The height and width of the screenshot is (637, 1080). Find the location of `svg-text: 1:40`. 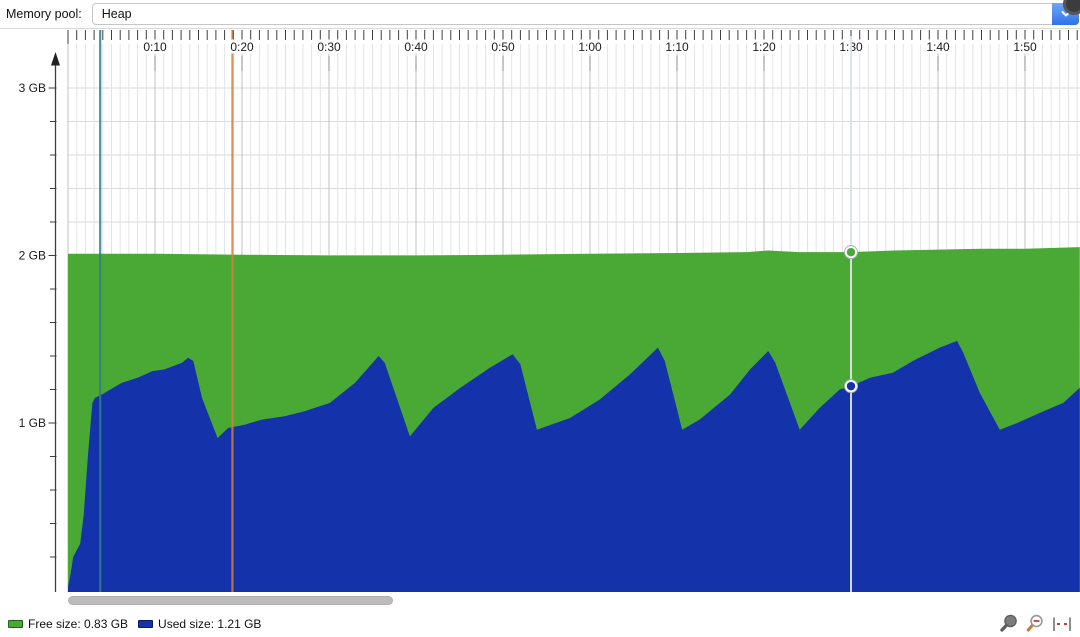

svg-text: 1:40 is located at coordinates (938, 47).